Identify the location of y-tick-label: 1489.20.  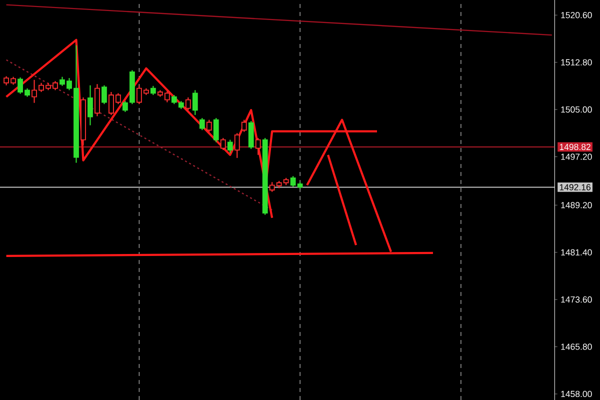
(576, 205).